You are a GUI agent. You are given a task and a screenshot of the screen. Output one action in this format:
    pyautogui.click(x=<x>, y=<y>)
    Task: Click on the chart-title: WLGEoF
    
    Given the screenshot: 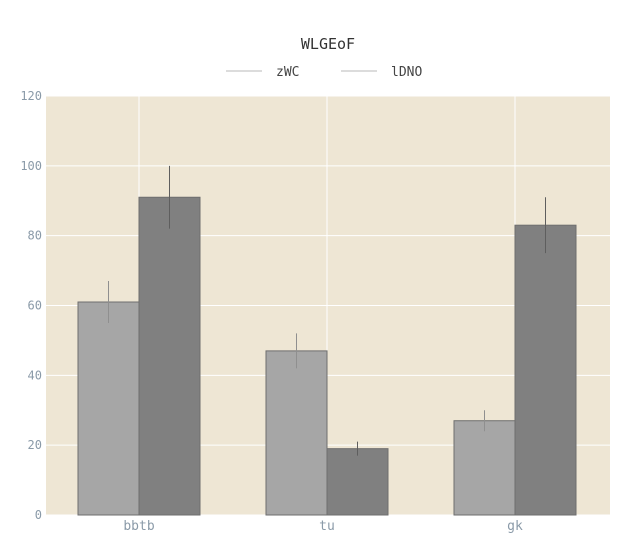 What is the action you would take?
    pyautogui.click(x=328, y=44)
    